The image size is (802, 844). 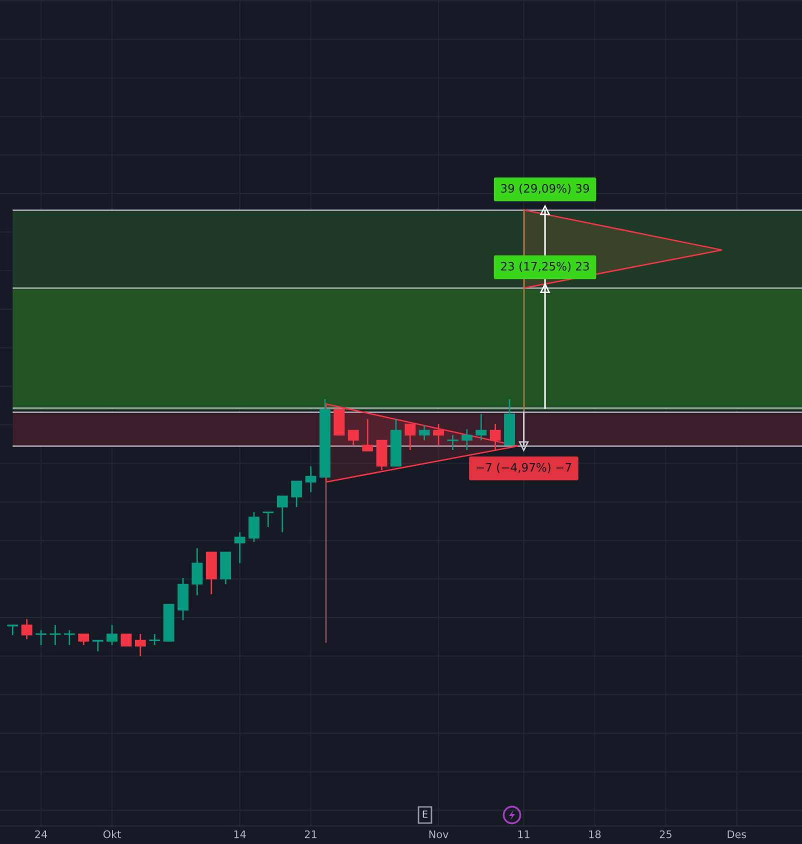 What do you see at coordinates (545, 189) in the screenshot?
I see `annotation: 39 (29,09%) 39` at bounding box center [545, 189].